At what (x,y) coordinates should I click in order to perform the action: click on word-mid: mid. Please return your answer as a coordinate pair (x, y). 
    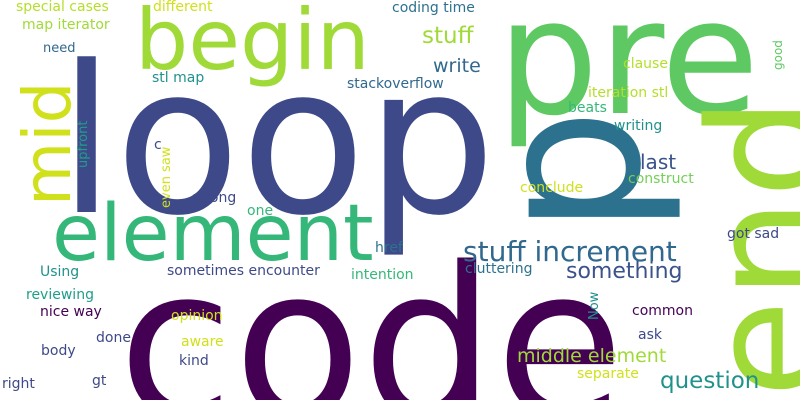
    Looking at the image, I should click on (48, 143).